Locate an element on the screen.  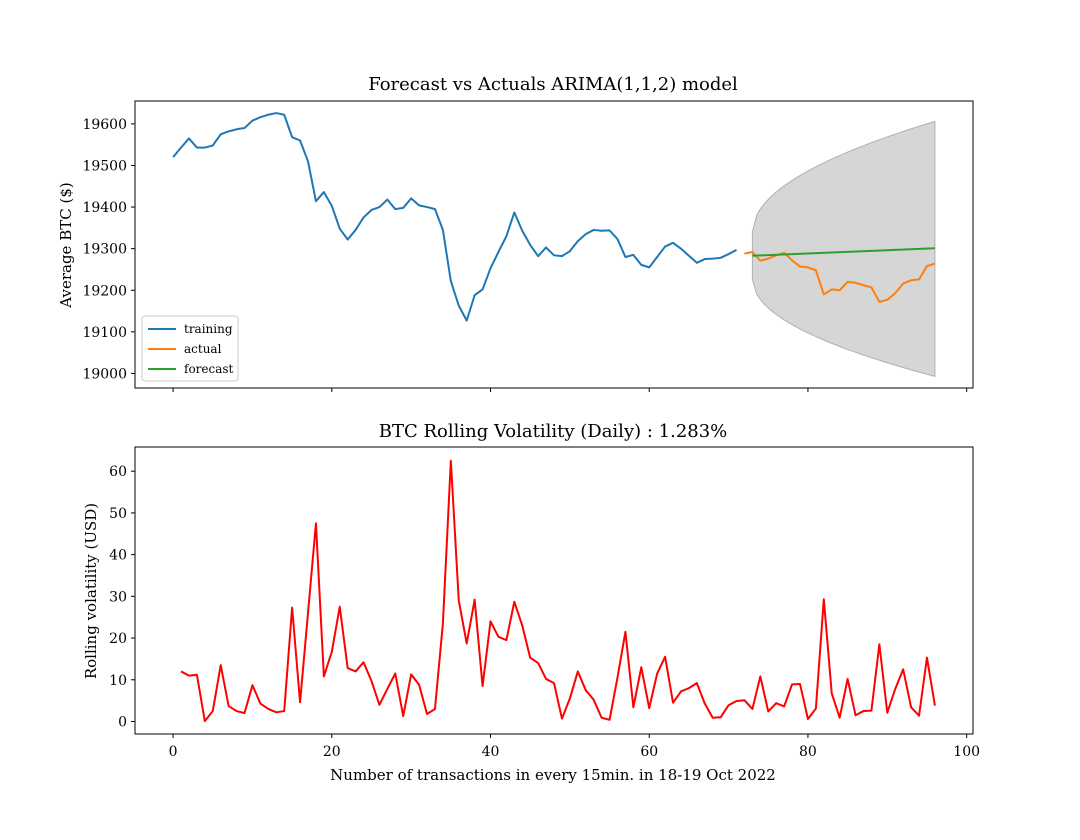
forecast-ytick-label: 19200 is located at coordinates (104, 291).